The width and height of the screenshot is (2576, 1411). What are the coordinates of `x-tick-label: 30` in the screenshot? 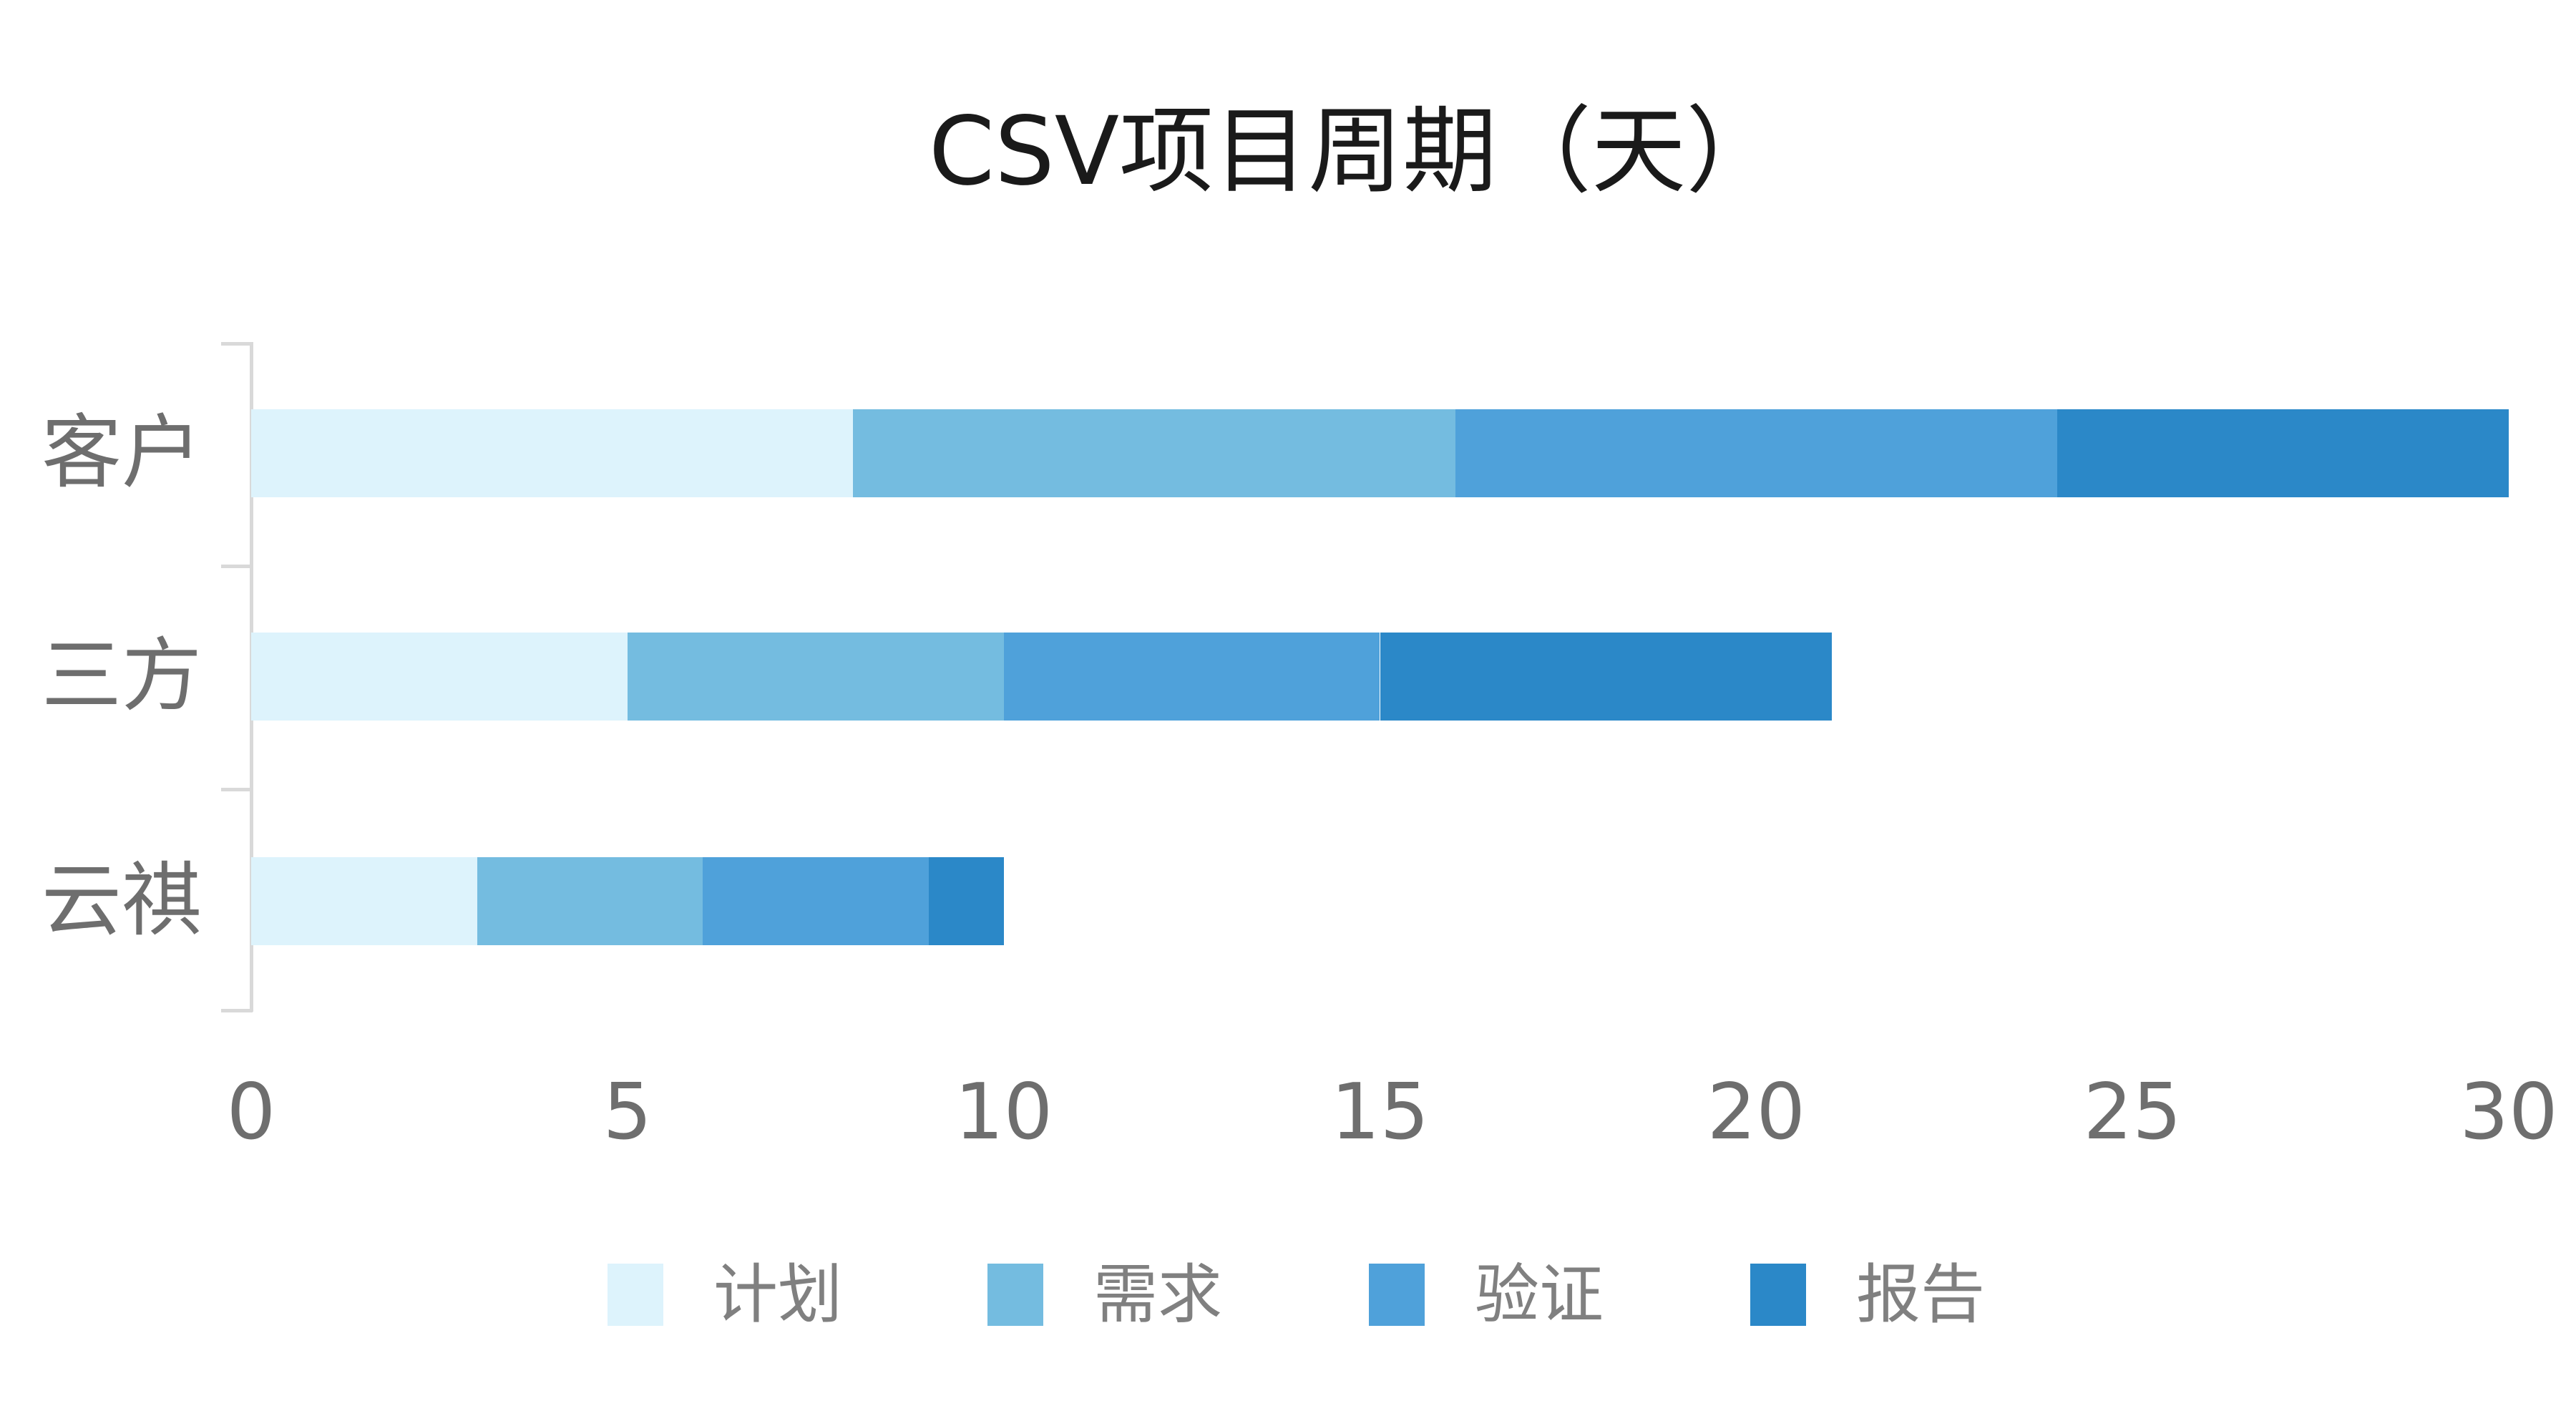 It's located at (2508, 1113).